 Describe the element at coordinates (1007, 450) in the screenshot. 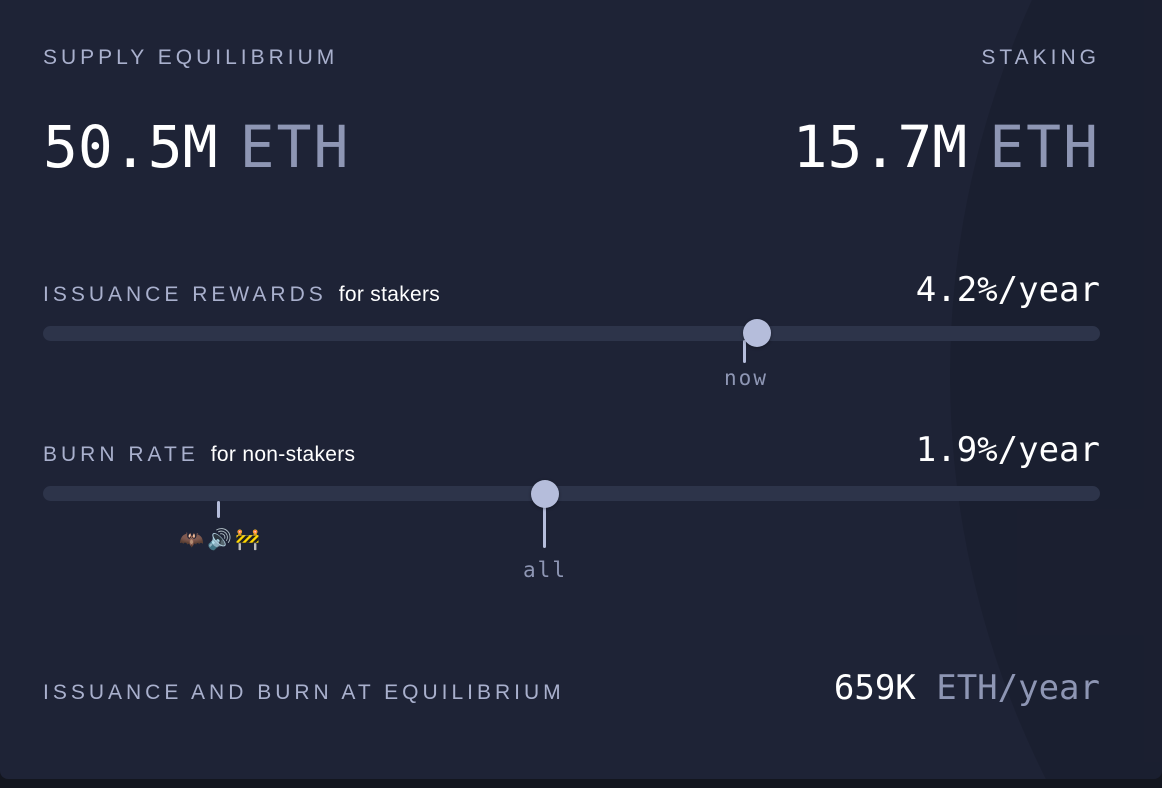

I see `burn-rate-value: 1.9%/year` at that location.